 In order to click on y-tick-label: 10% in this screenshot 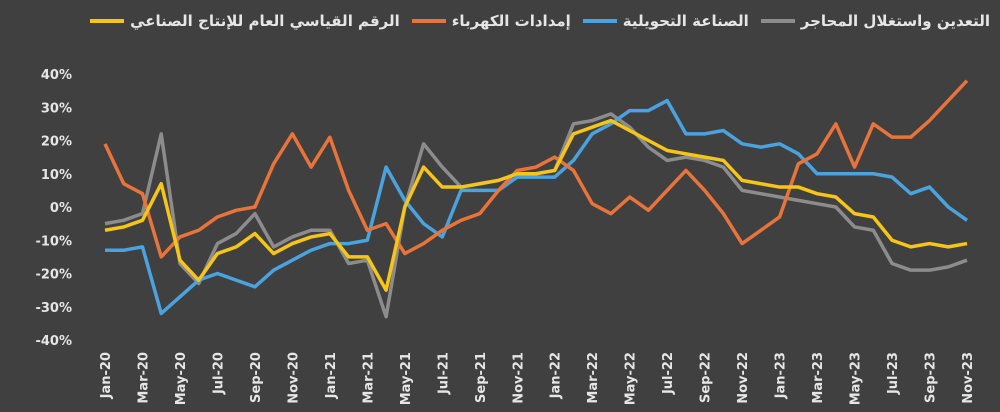, I will do `click(56, 175)`.